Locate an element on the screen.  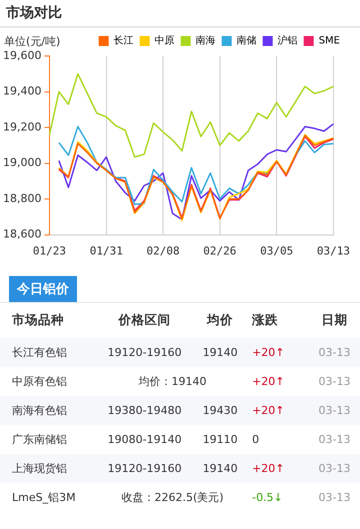
y-tick-label: 18,800 is located at coordinates (22, 198).